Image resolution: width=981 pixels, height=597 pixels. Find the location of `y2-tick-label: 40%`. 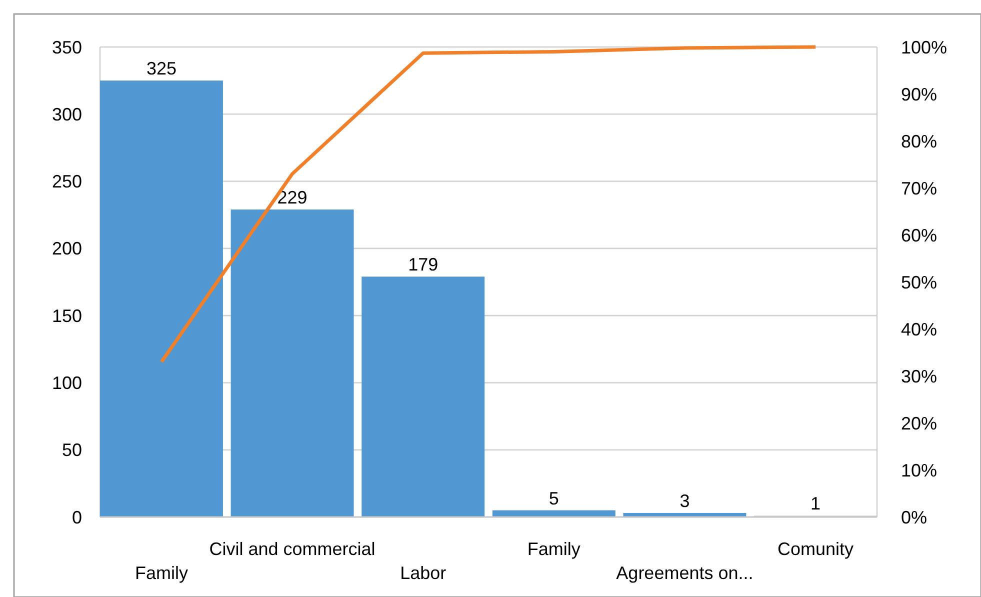

y2-tick-label: 40% is located at coordinates (919, 329).